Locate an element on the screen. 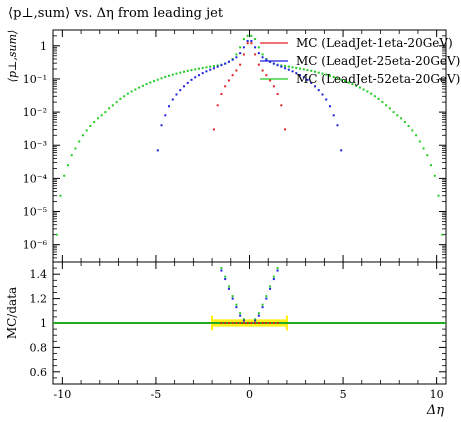 The image size is (461, 422). y-tick-label: 10⁻⁵ is located at coordinates (35, 212).